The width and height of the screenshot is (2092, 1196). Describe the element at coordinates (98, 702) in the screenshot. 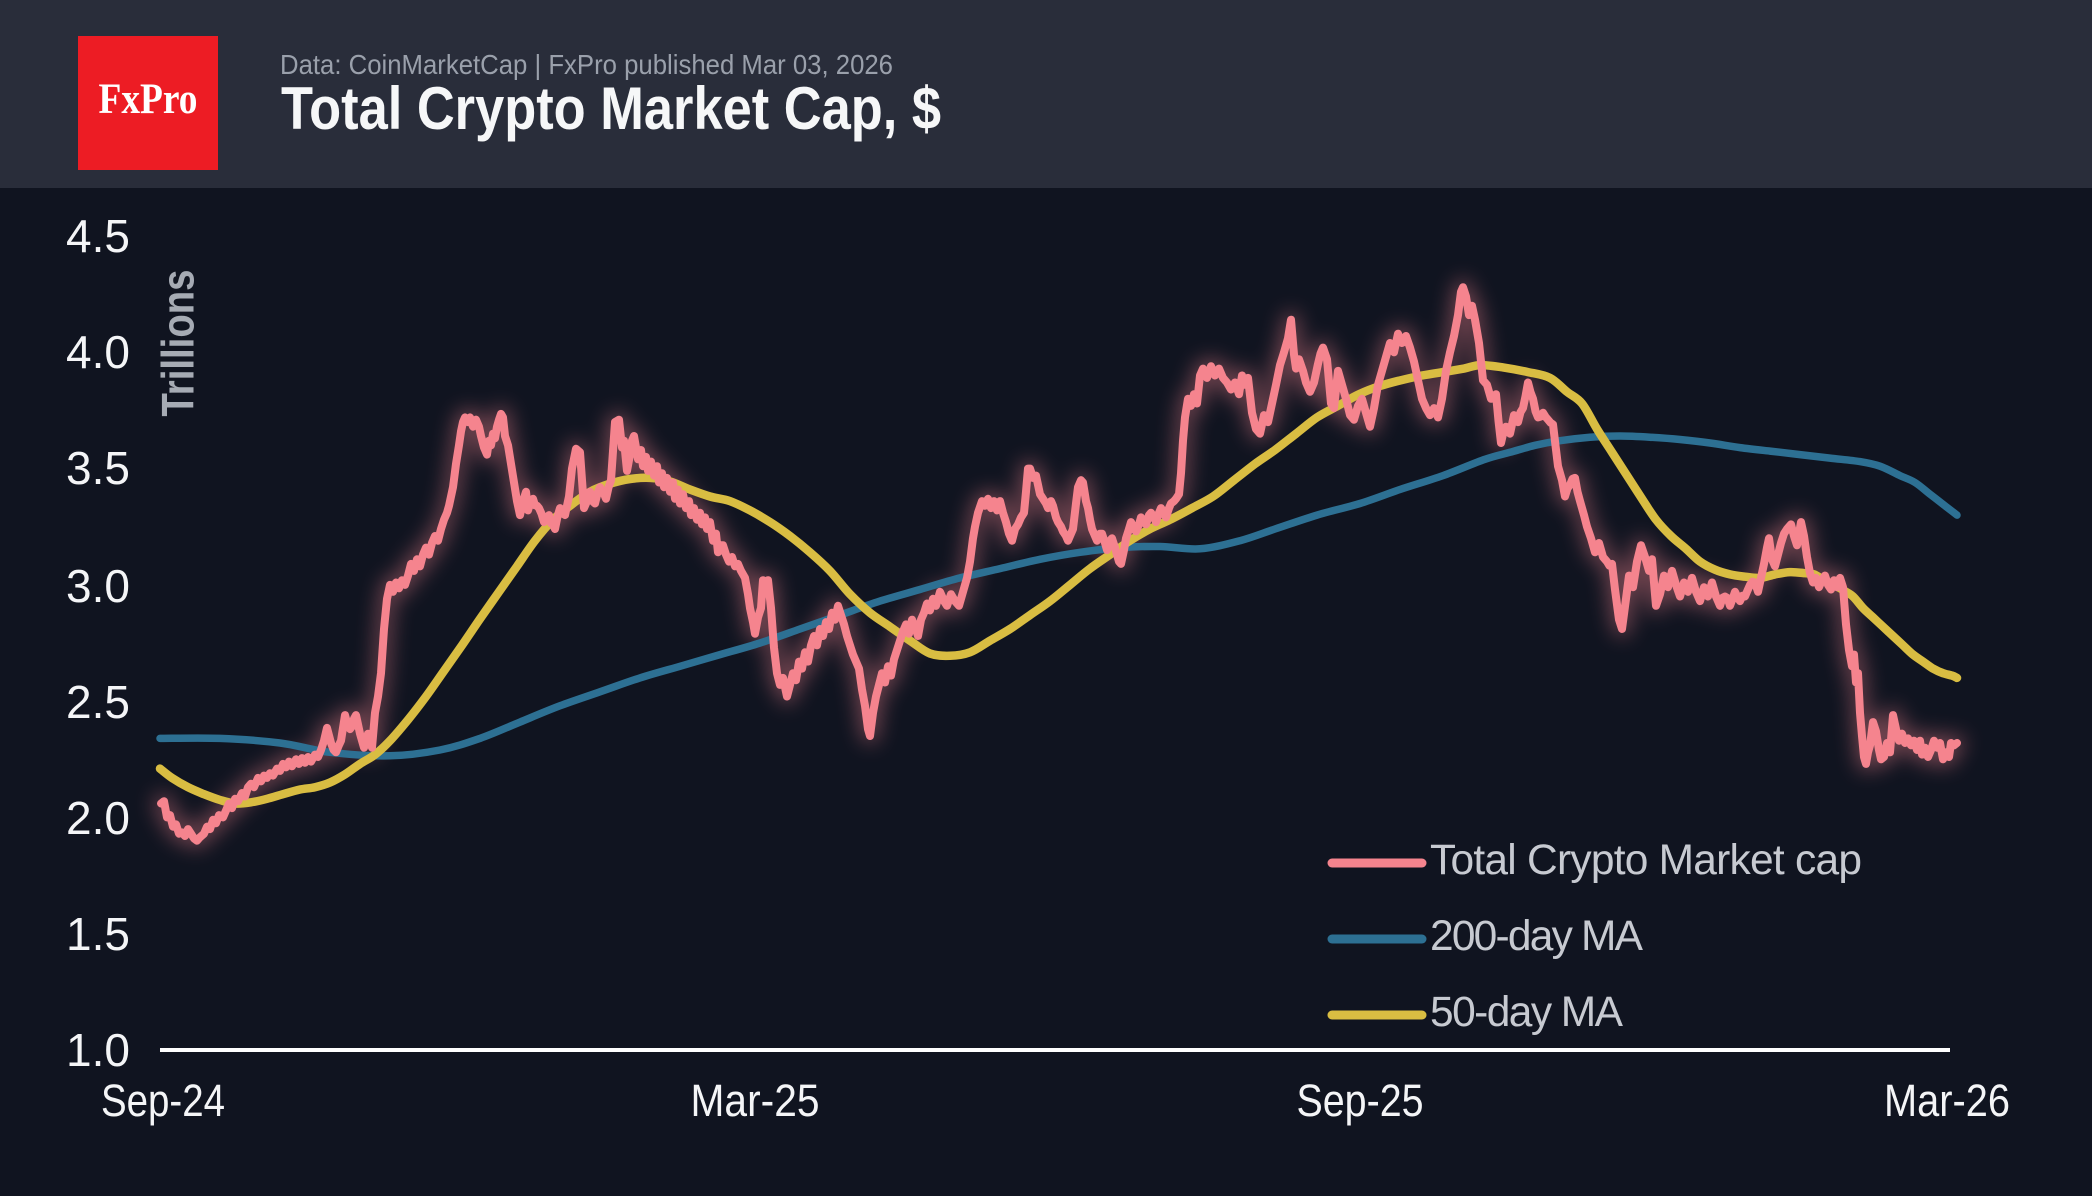

I see `svg-text: 2.5` at that location.